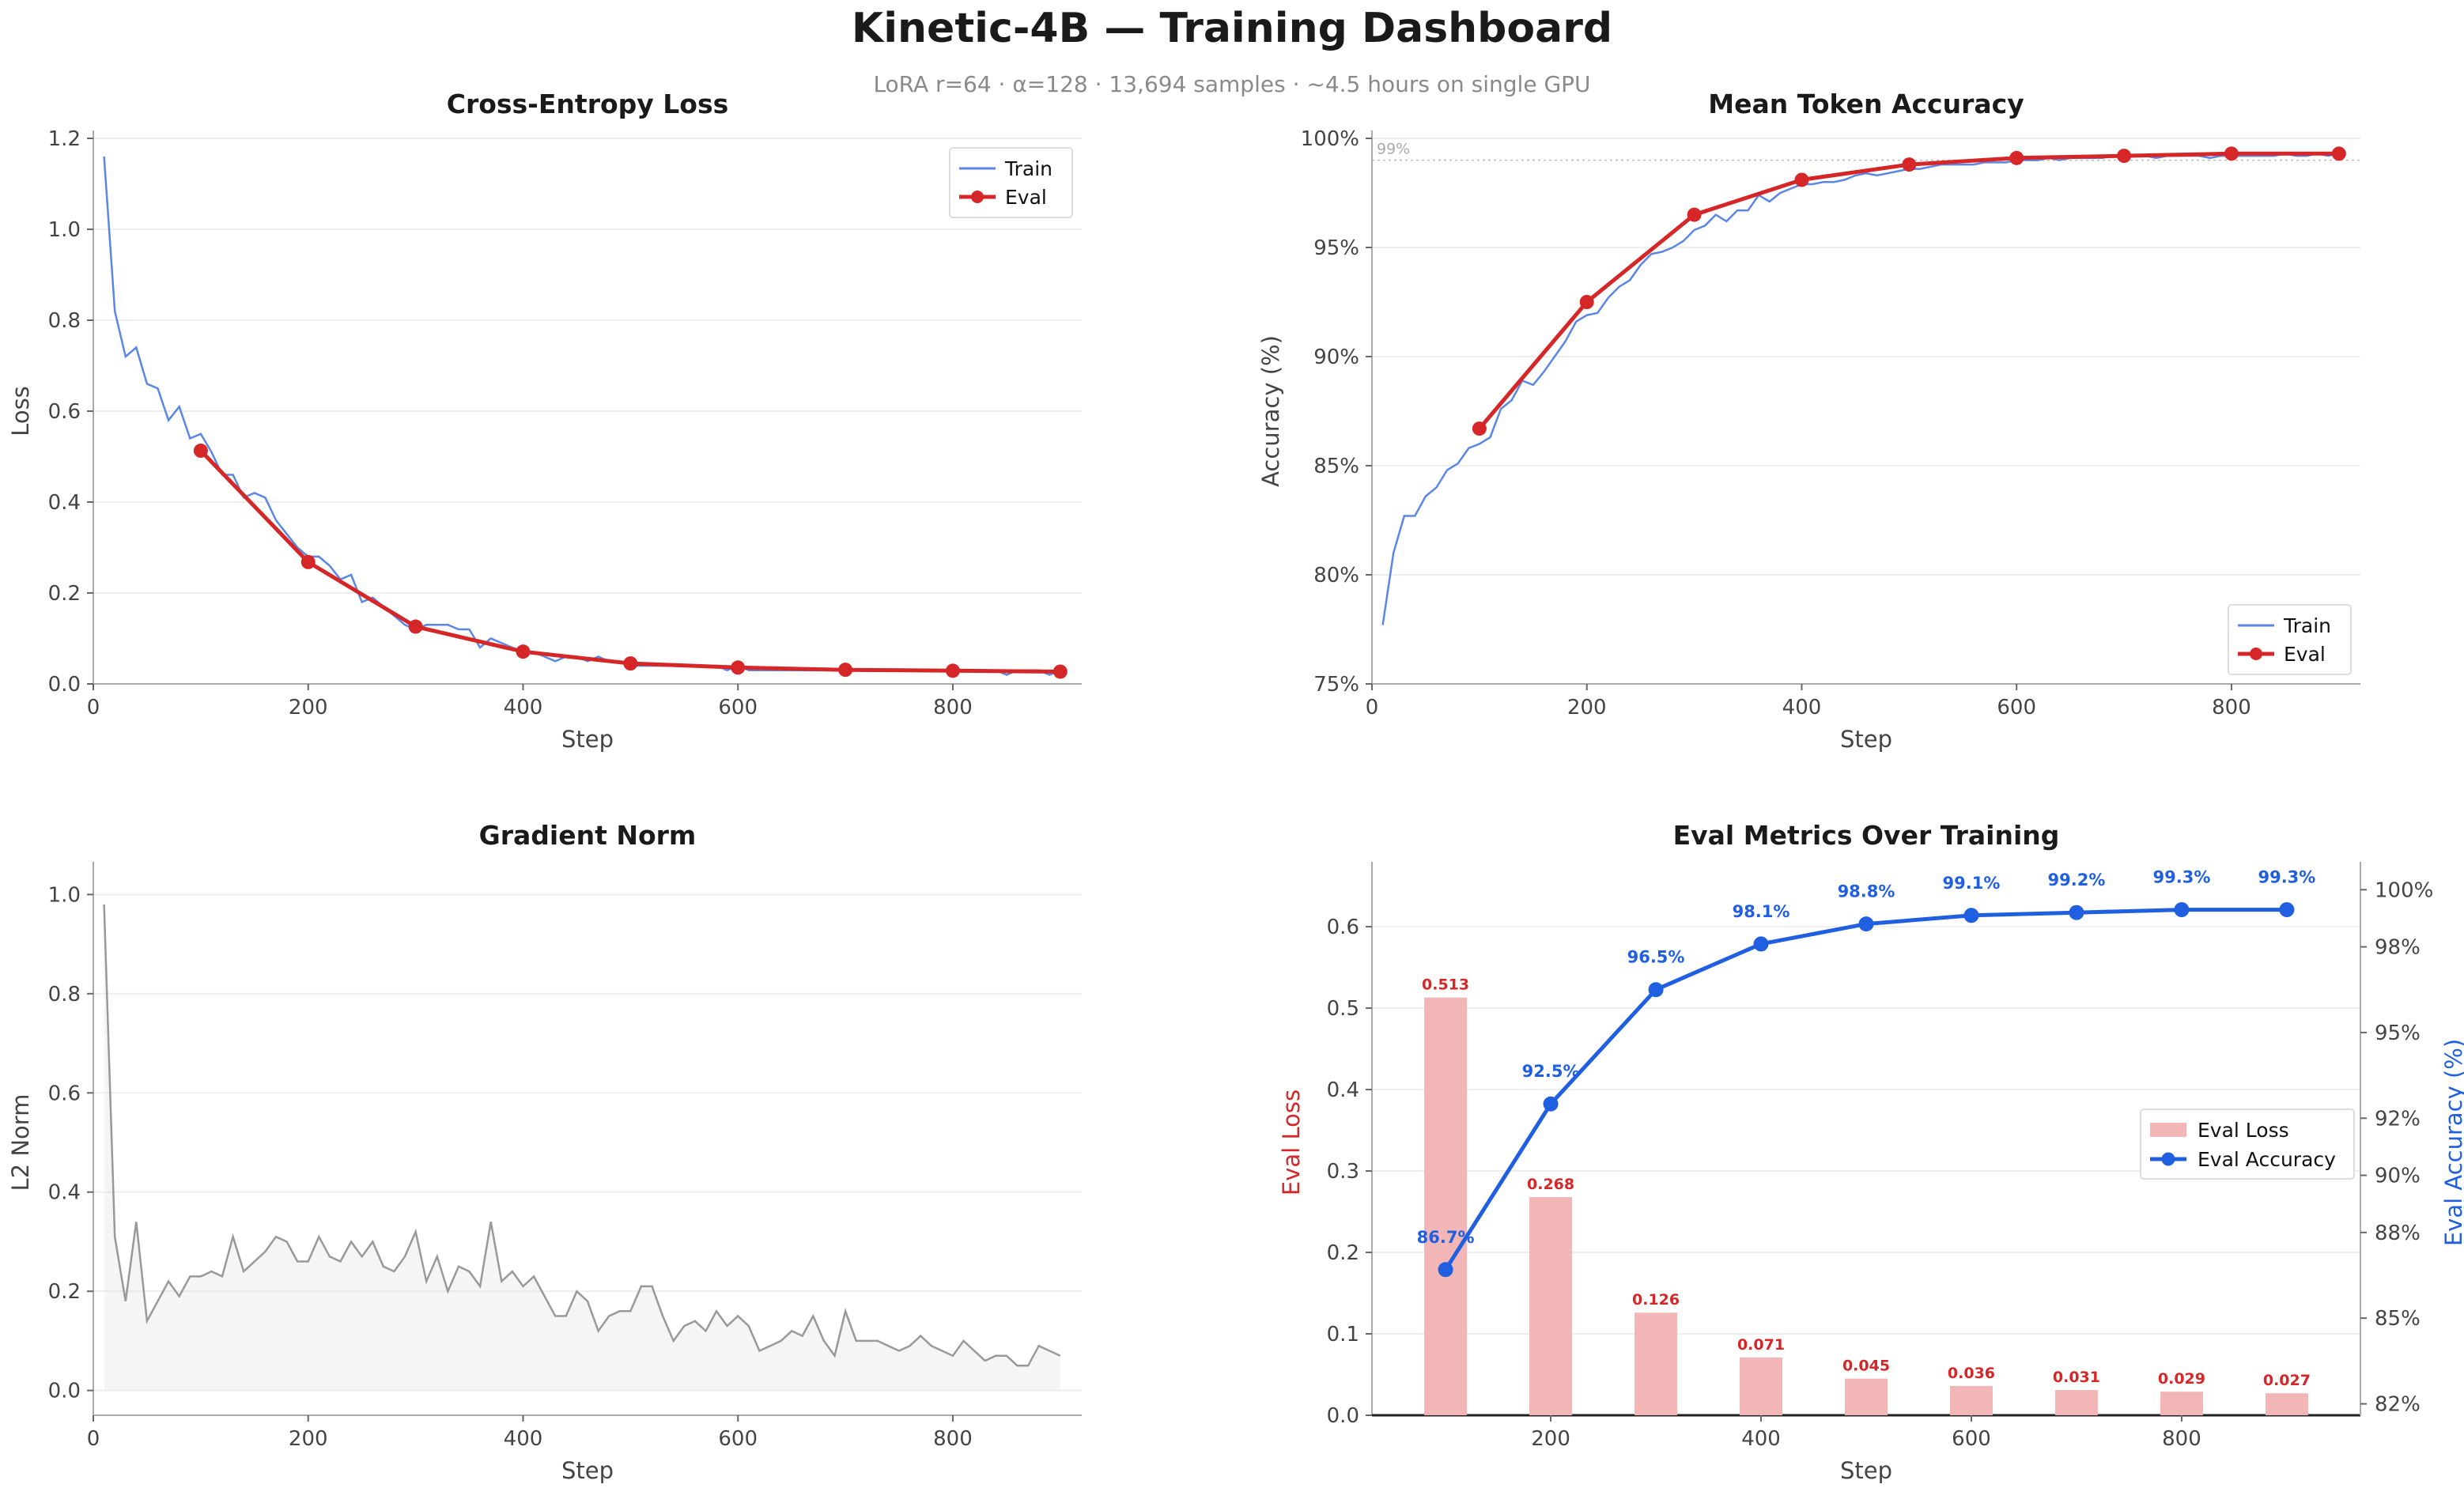 Image resolution: width=2464 pixels, height=1488 pixels. What do you see at coordinates (1336, 248) in the screenshot?
I see `y-tick-label: 95%` at bounding box center [1336, 248].